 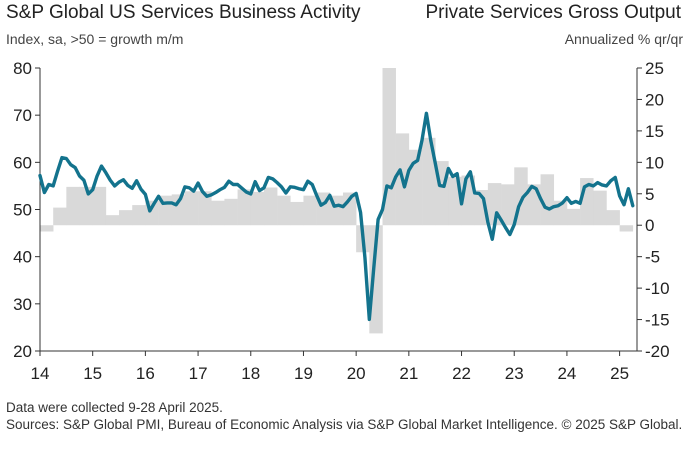 I want to click on x-tick-label: 23, so click(x=514, y=373).